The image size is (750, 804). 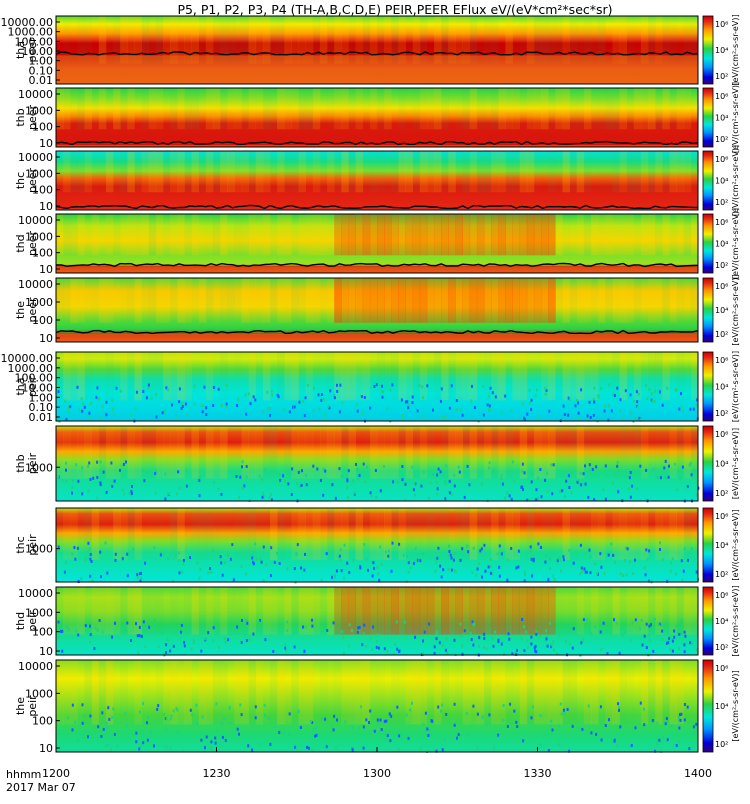 I want to click on colorbar-tick-label: 10², so click(x=721, y=413).